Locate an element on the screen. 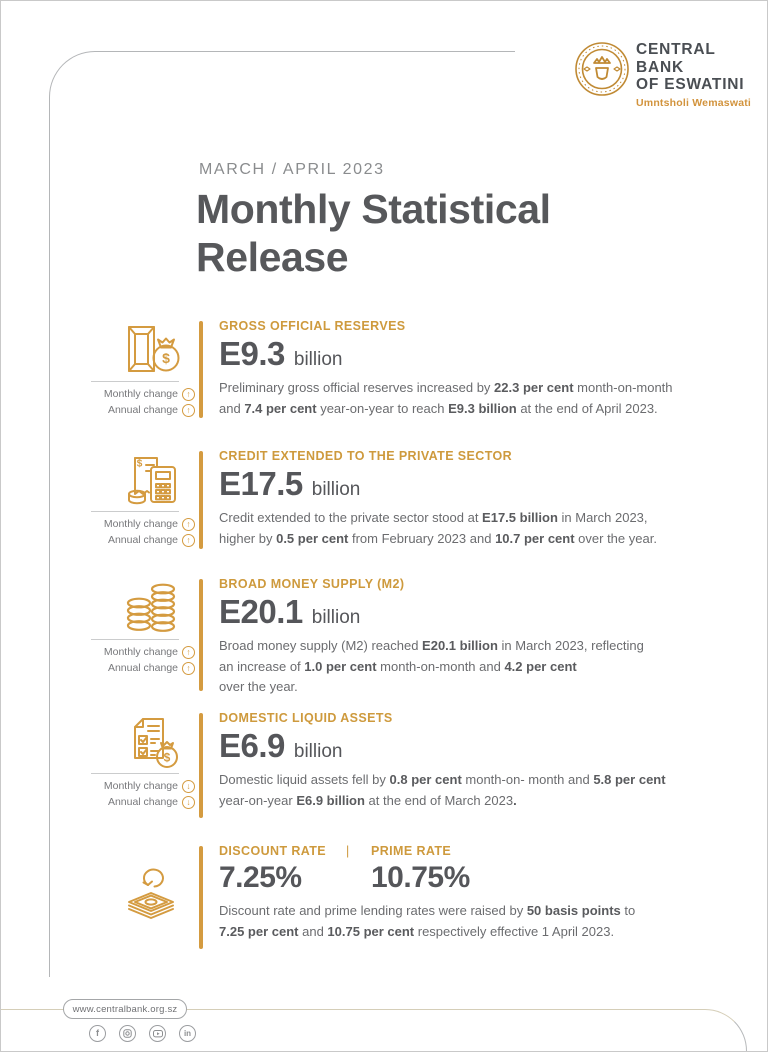 The image size is (768, 1052). discount-rate-heading: DISCOUNT RATE is located at coordinates (273, 851).